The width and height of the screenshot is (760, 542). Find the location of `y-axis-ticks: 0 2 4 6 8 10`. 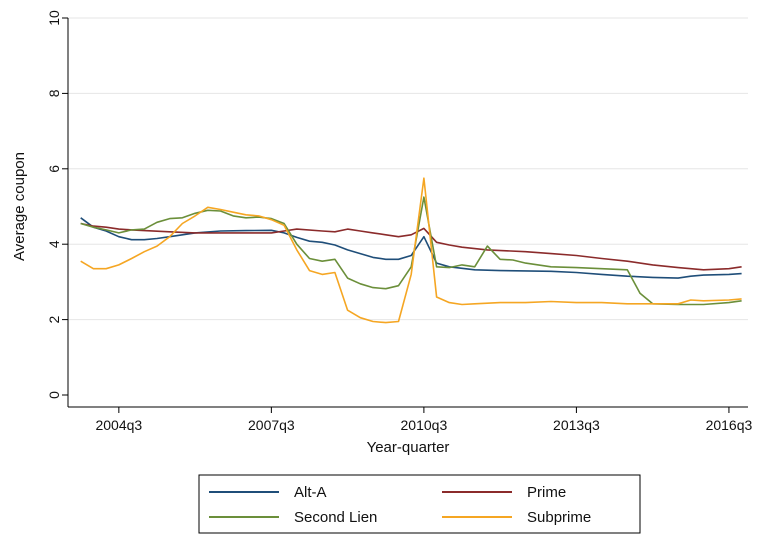

y-axis-ticks: 0 2 4 6 8 10 is located at coordinates (57, 204).